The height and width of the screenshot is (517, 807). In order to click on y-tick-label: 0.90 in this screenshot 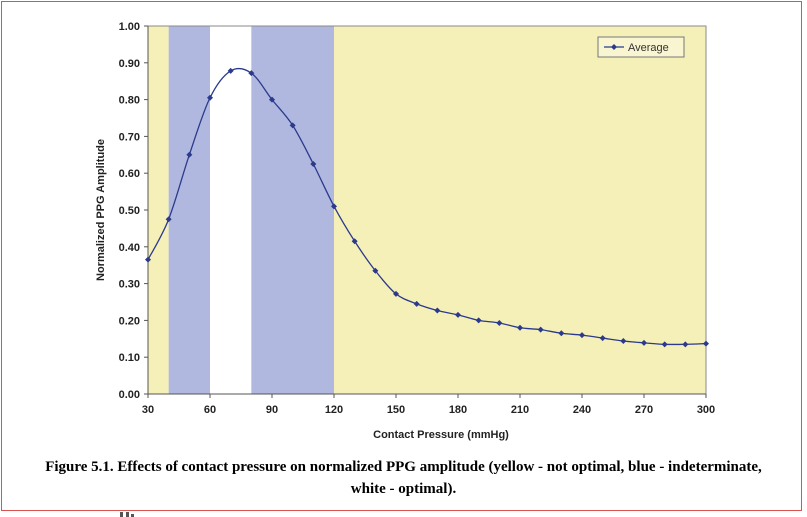, I will do `click(129, 64)`.